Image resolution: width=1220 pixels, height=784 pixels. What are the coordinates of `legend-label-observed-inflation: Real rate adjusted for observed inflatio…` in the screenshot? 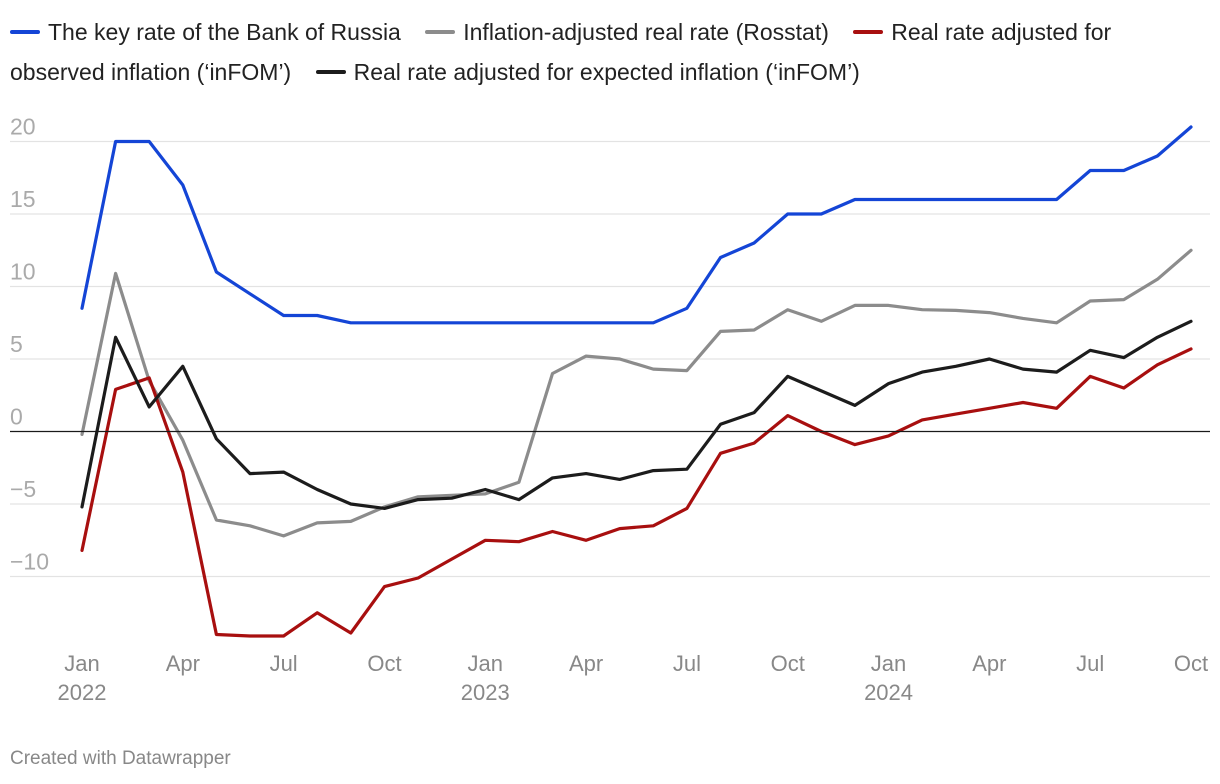 It's located at (561, 52).